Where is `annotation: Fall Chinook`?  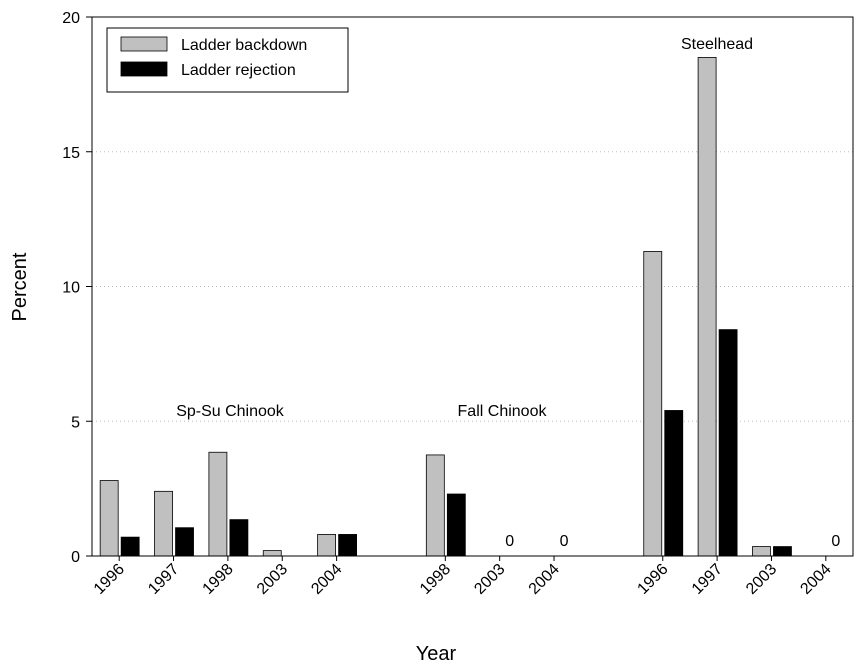 annotation: Fall Chinook is located at coordinates (503, 411).